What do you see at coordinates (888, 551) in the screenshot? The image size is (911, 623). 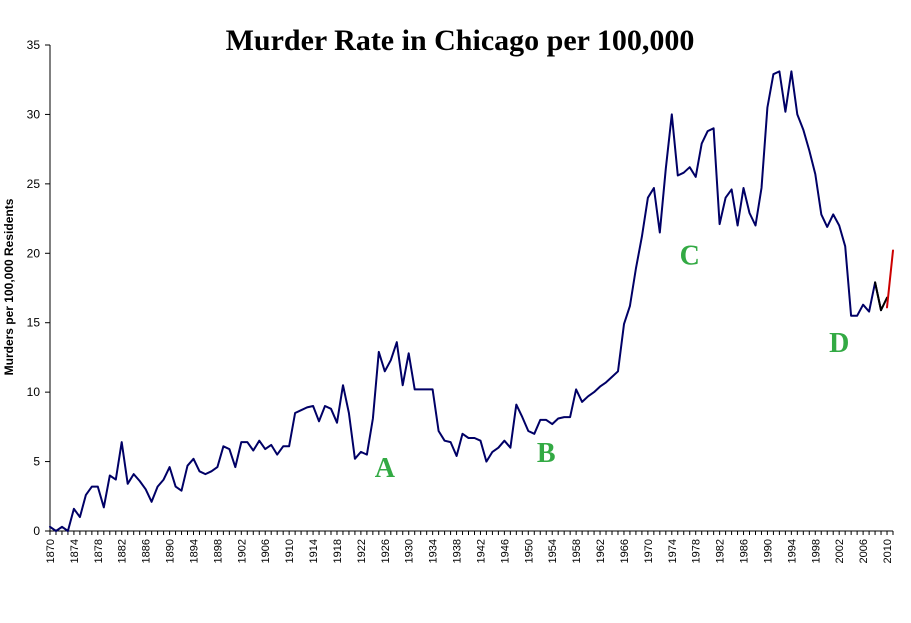 I see `x-tick-label: 2010` at bounding box center [888, 551].